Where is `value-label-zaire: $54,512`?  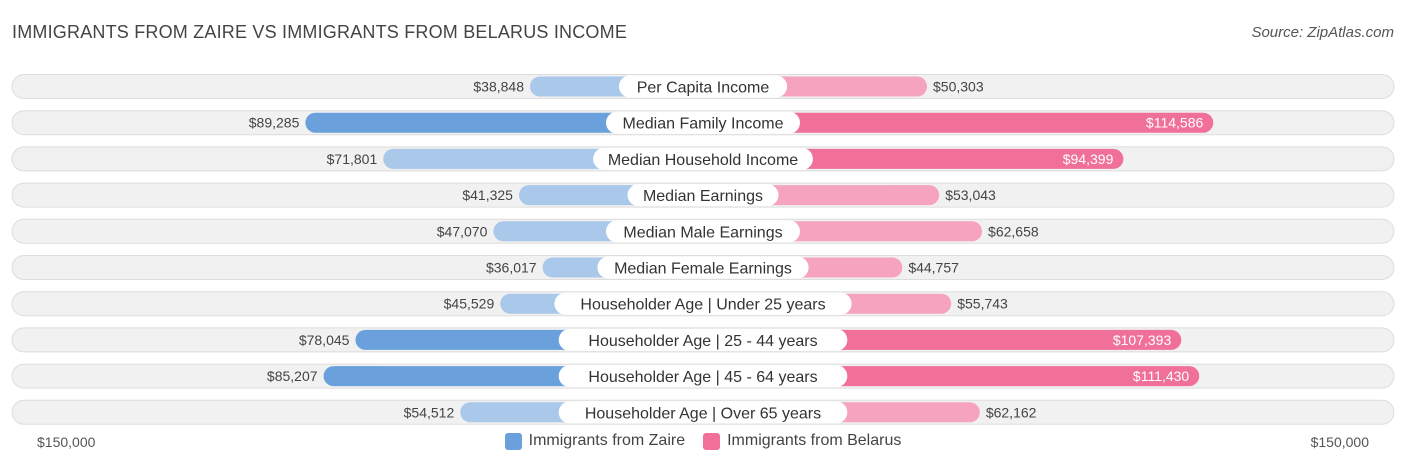 value-label-zaire: $54,512 is located at coordinates (429, 412).